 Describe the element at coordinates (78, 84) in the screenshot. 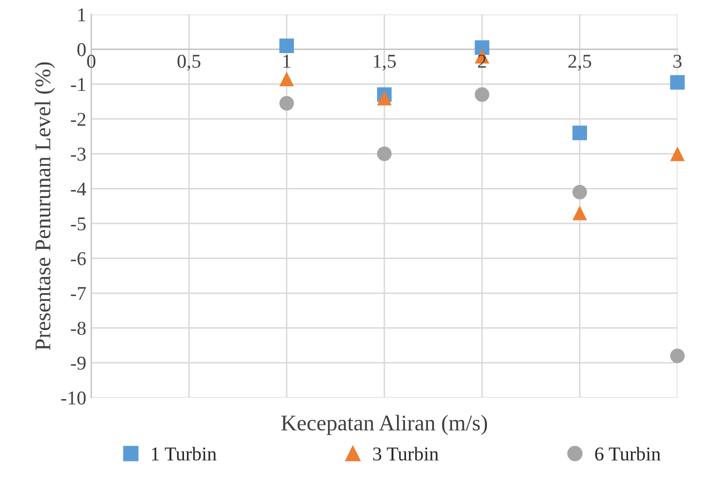

I see `y-tick-label: -1` at that location.